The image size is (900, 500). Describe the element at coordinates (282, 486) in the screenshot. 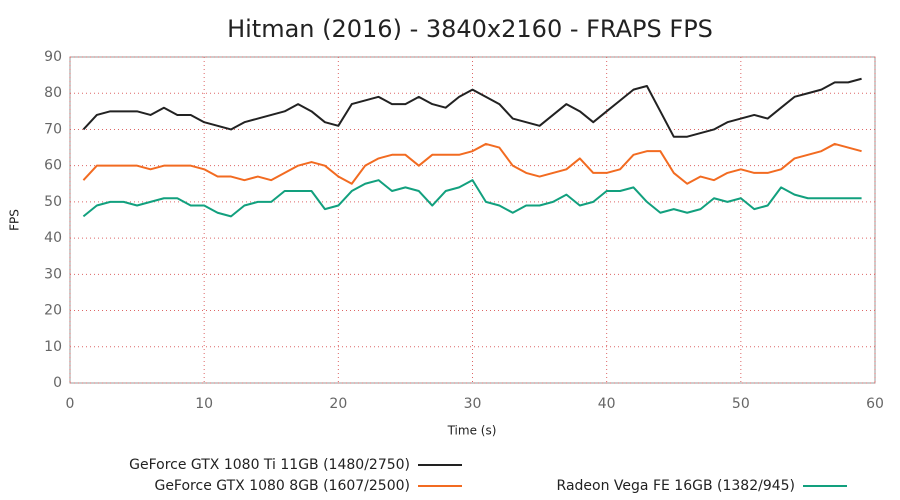

I see `legend-label: GeForce GTX 1080 8GB (1607/2500)` at that location.